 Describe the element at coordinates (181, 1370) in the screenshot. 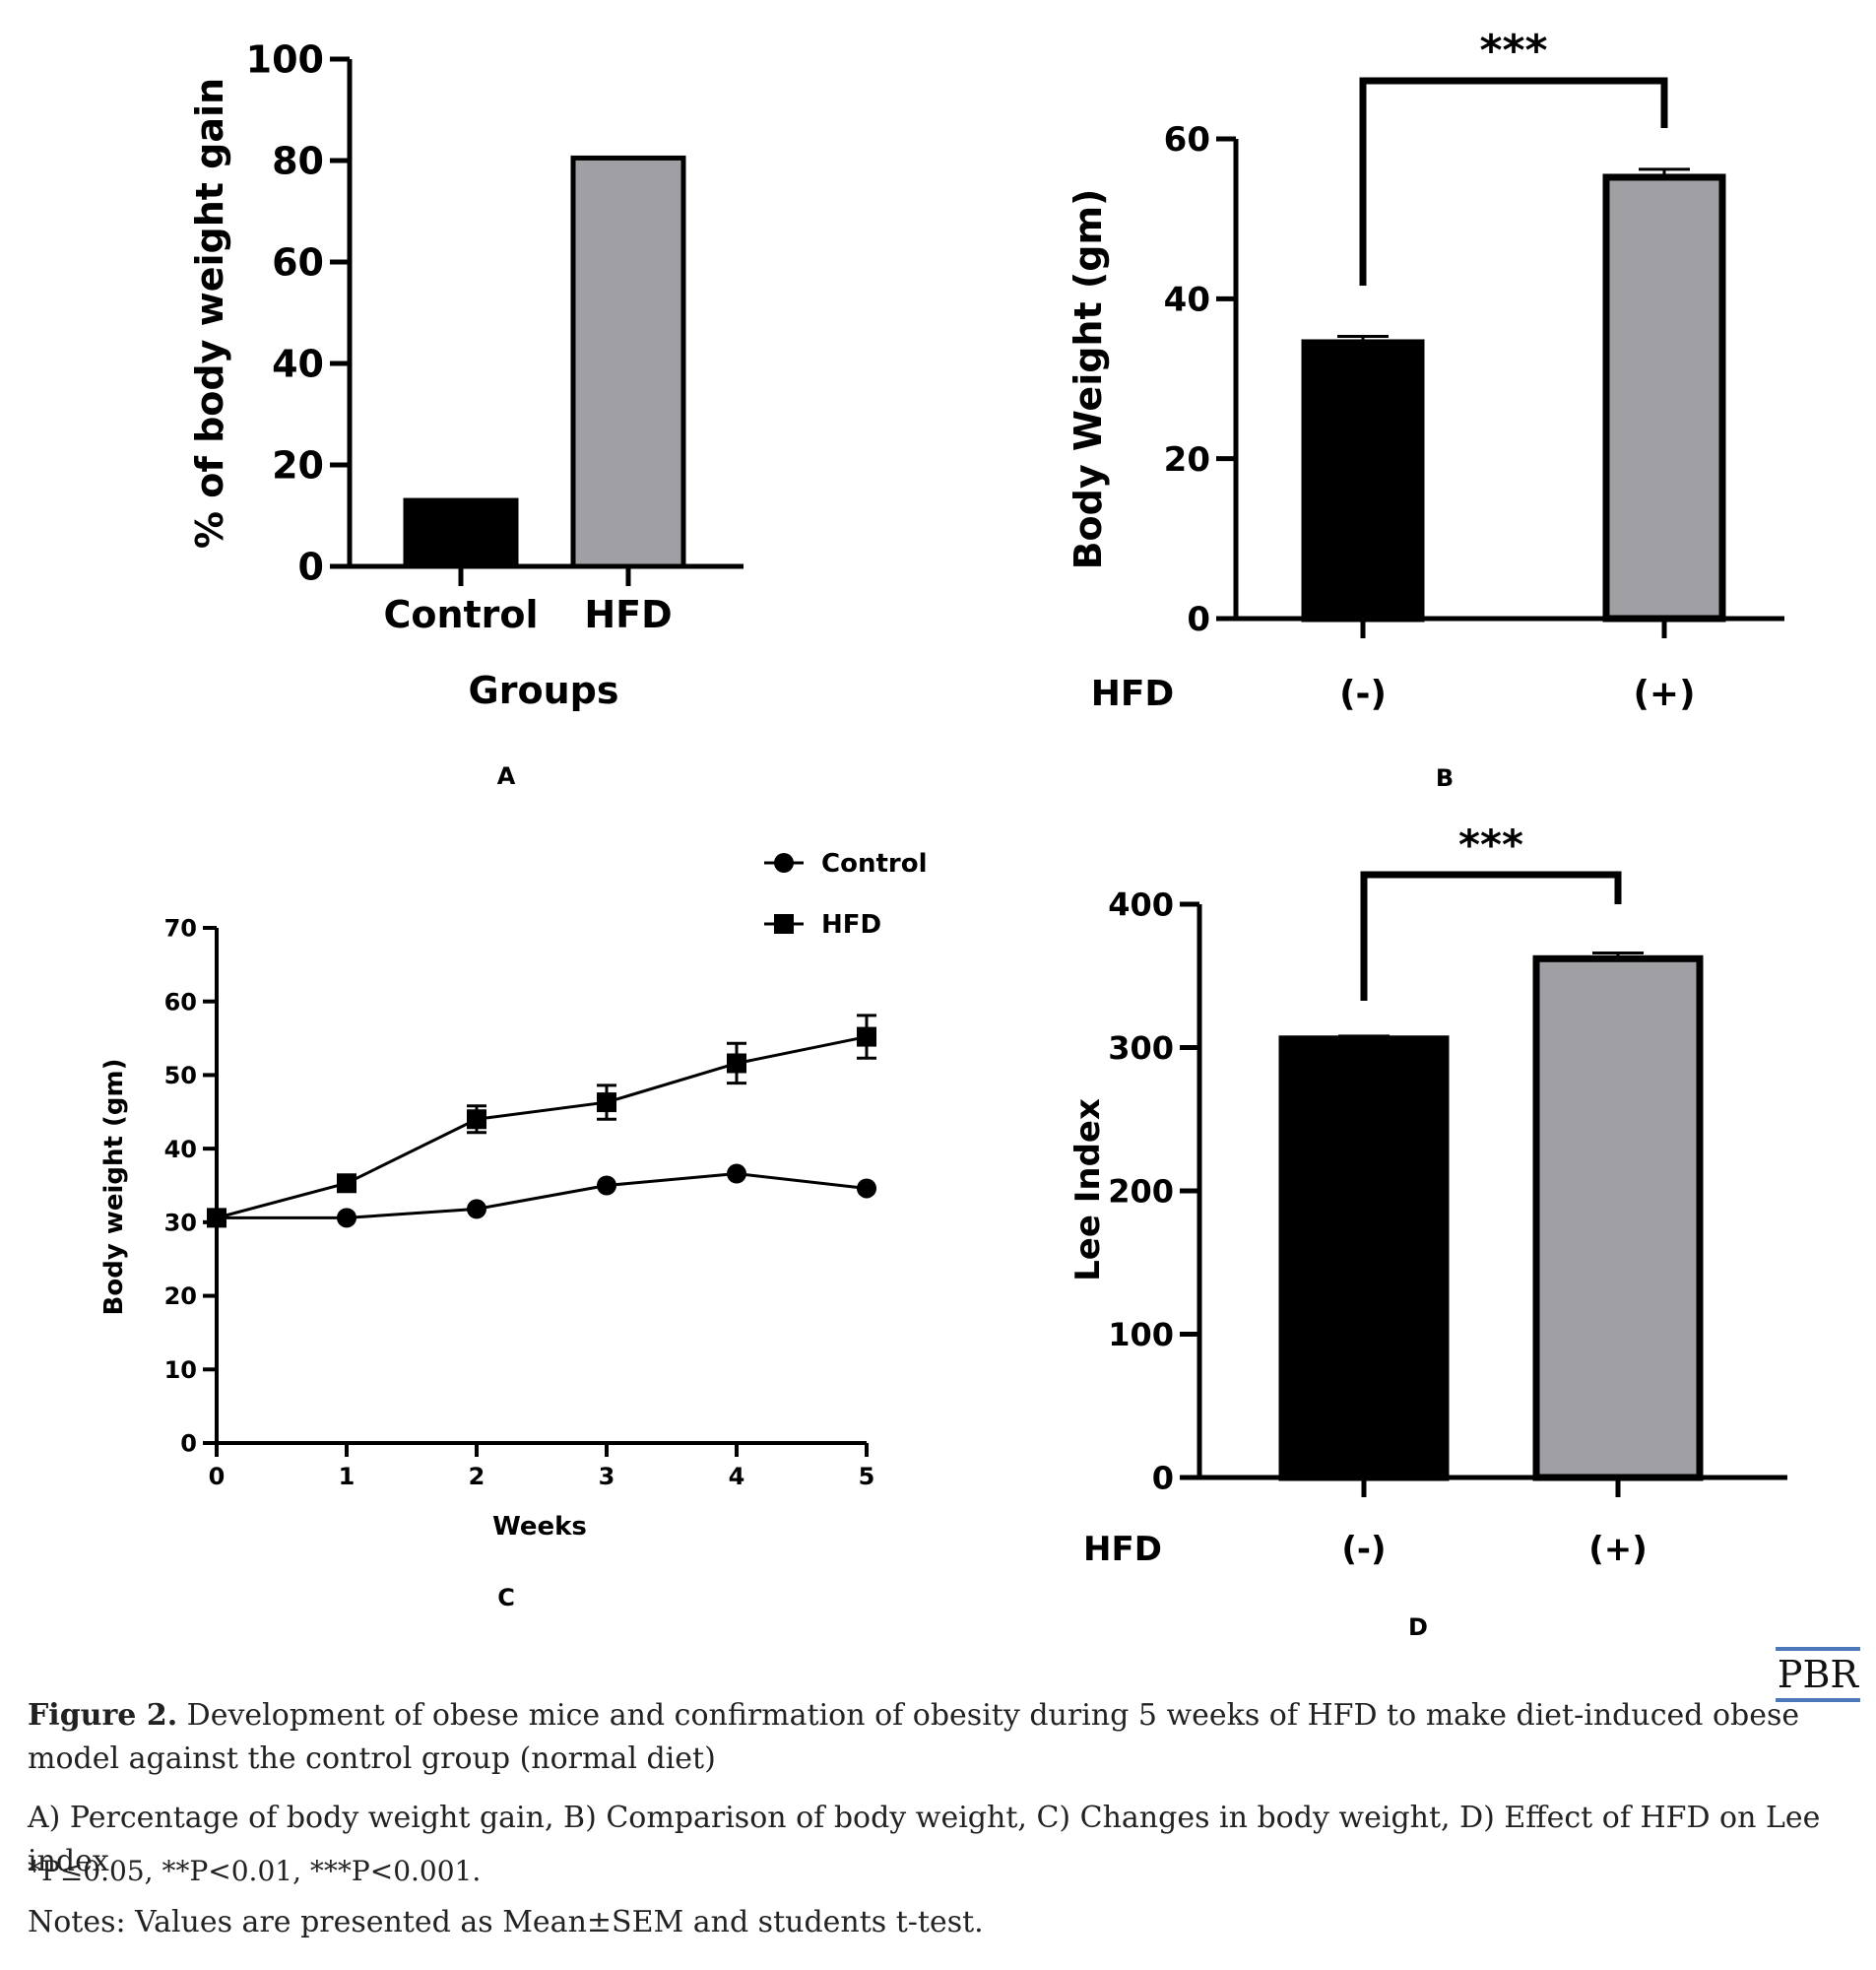

I see `y-tick-label-c: 10` at that location.